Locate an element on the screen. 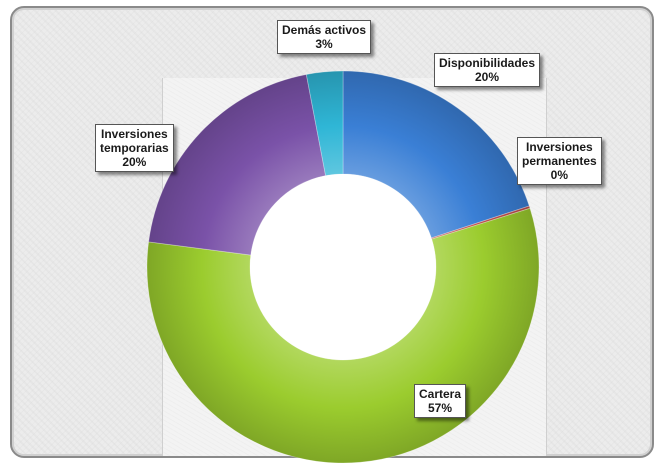  data-label-4: Inversiones temporarias 20% is located at coordinates (134, 148).